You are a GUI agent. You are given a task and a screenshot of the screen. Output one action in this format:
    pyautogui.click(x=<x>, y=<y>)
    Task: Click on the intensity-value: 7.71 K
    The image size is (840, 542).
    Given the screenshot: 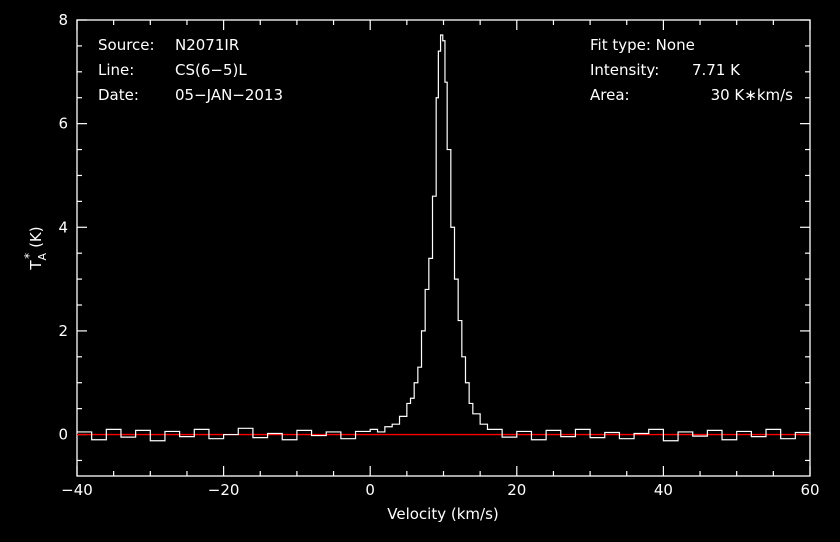 What is the action you would take?
    pyautogui.click(x=716, y=70)
    